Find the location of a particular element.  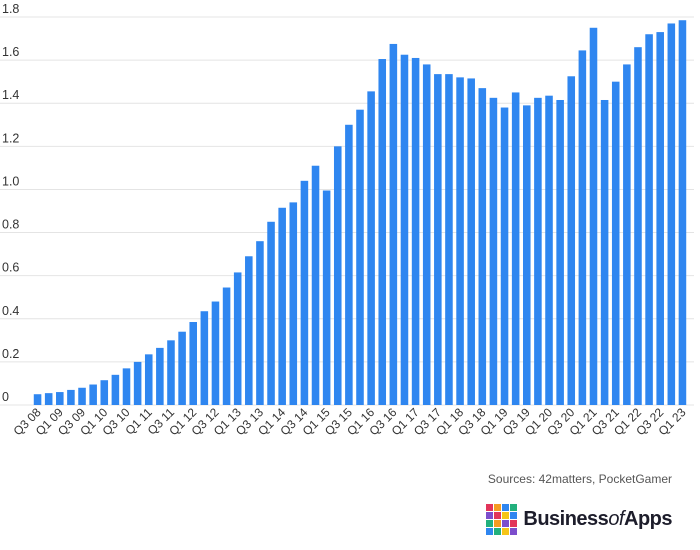

brand-apps: Apps is located at coordinates (648, 518).